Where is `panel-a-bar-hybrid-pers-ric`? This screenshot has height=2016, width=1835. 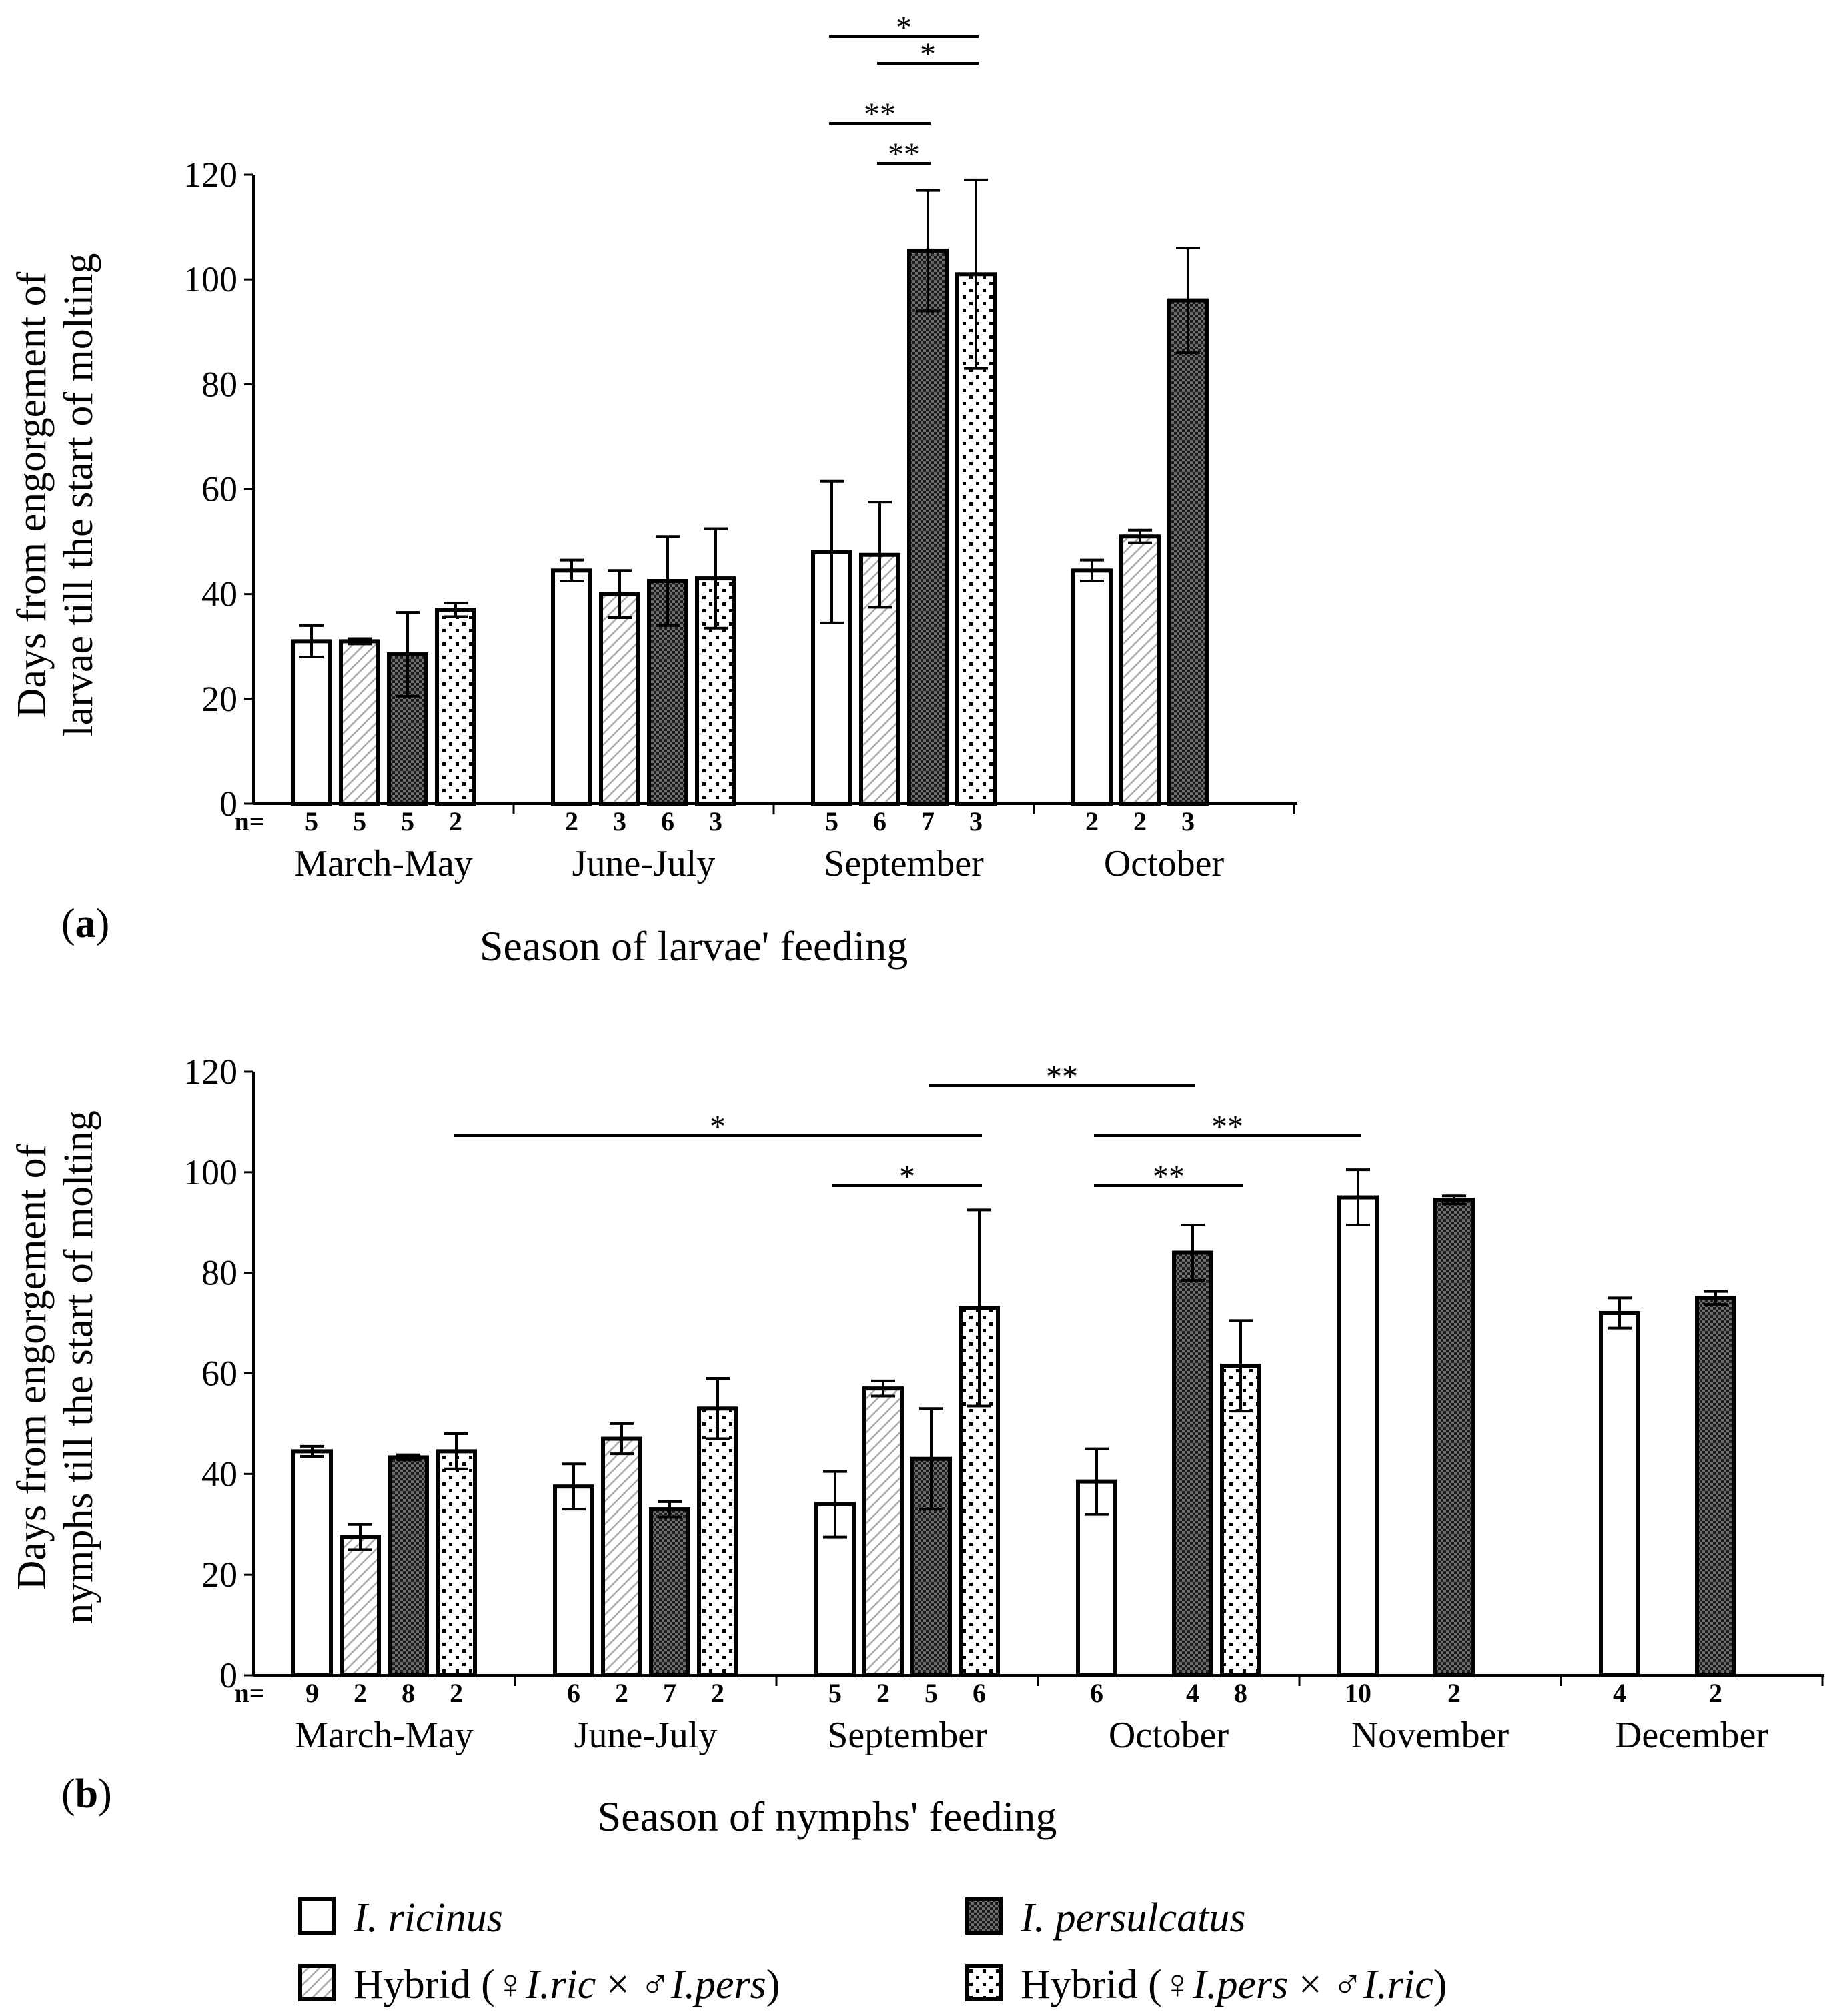 panel-a-bar-hybrid-pers-ric is located at coordinates (455, 707).